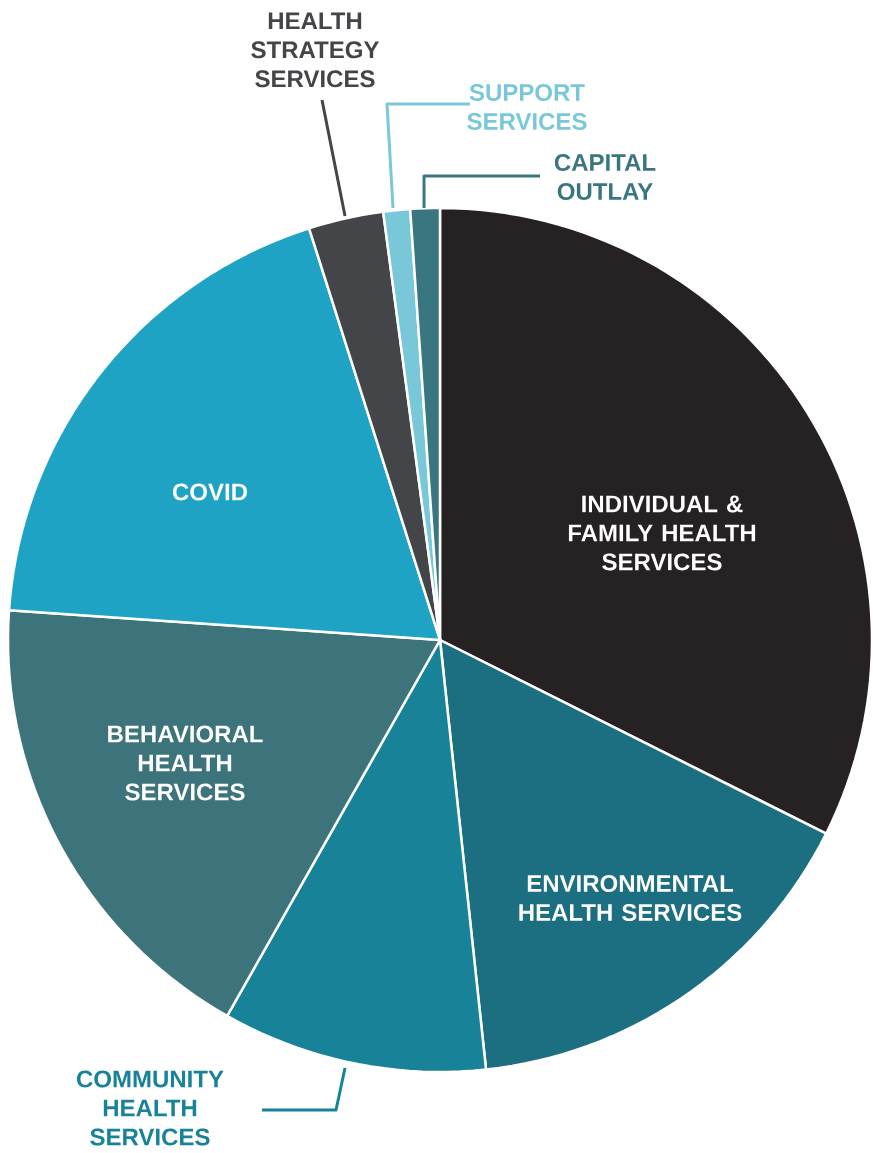 Image resolution: width=873 pixels, height=1153 pixels. What do you see at coordinates (150, 1108) in the screenshot?
I see `legend-label: COMMUNITY HEALTH SERVICES` at bounding box center [150, 1108].